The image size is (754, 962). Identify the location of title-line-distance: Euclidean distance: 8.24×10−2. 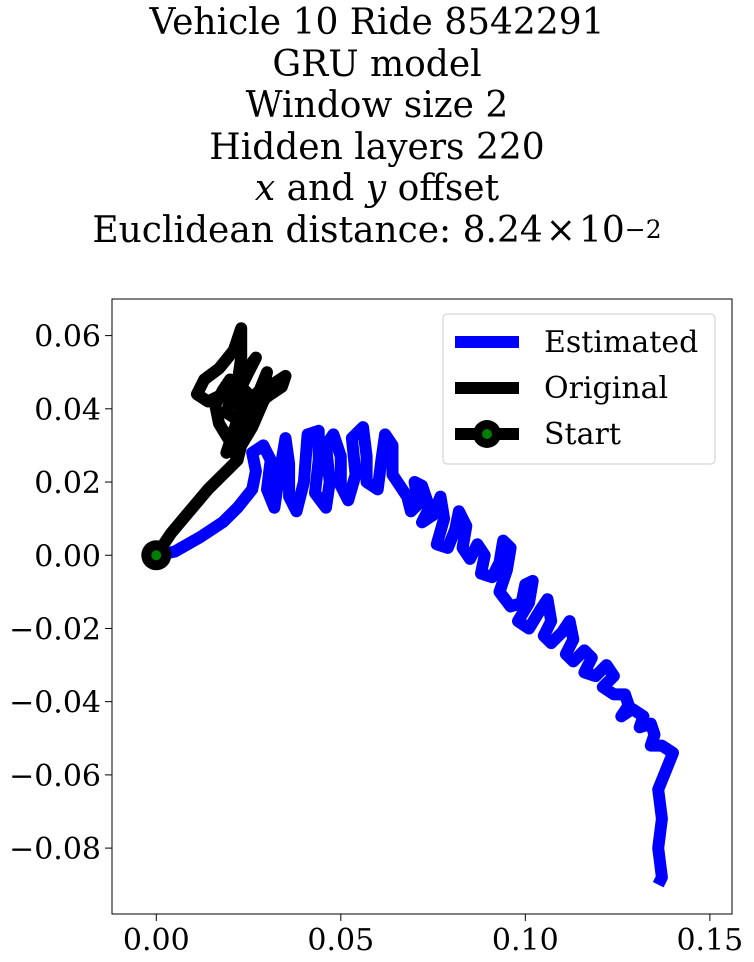
(377, 232).